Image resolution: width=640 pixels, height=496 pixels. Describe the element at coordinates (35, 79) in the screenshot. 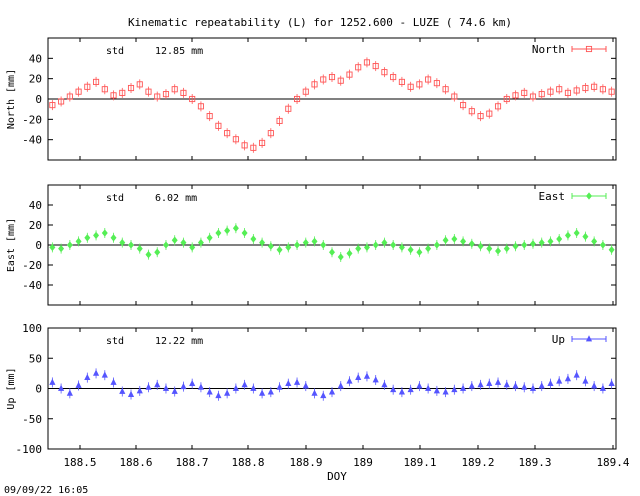

I see `north-y-tick-label: 20` at that location.